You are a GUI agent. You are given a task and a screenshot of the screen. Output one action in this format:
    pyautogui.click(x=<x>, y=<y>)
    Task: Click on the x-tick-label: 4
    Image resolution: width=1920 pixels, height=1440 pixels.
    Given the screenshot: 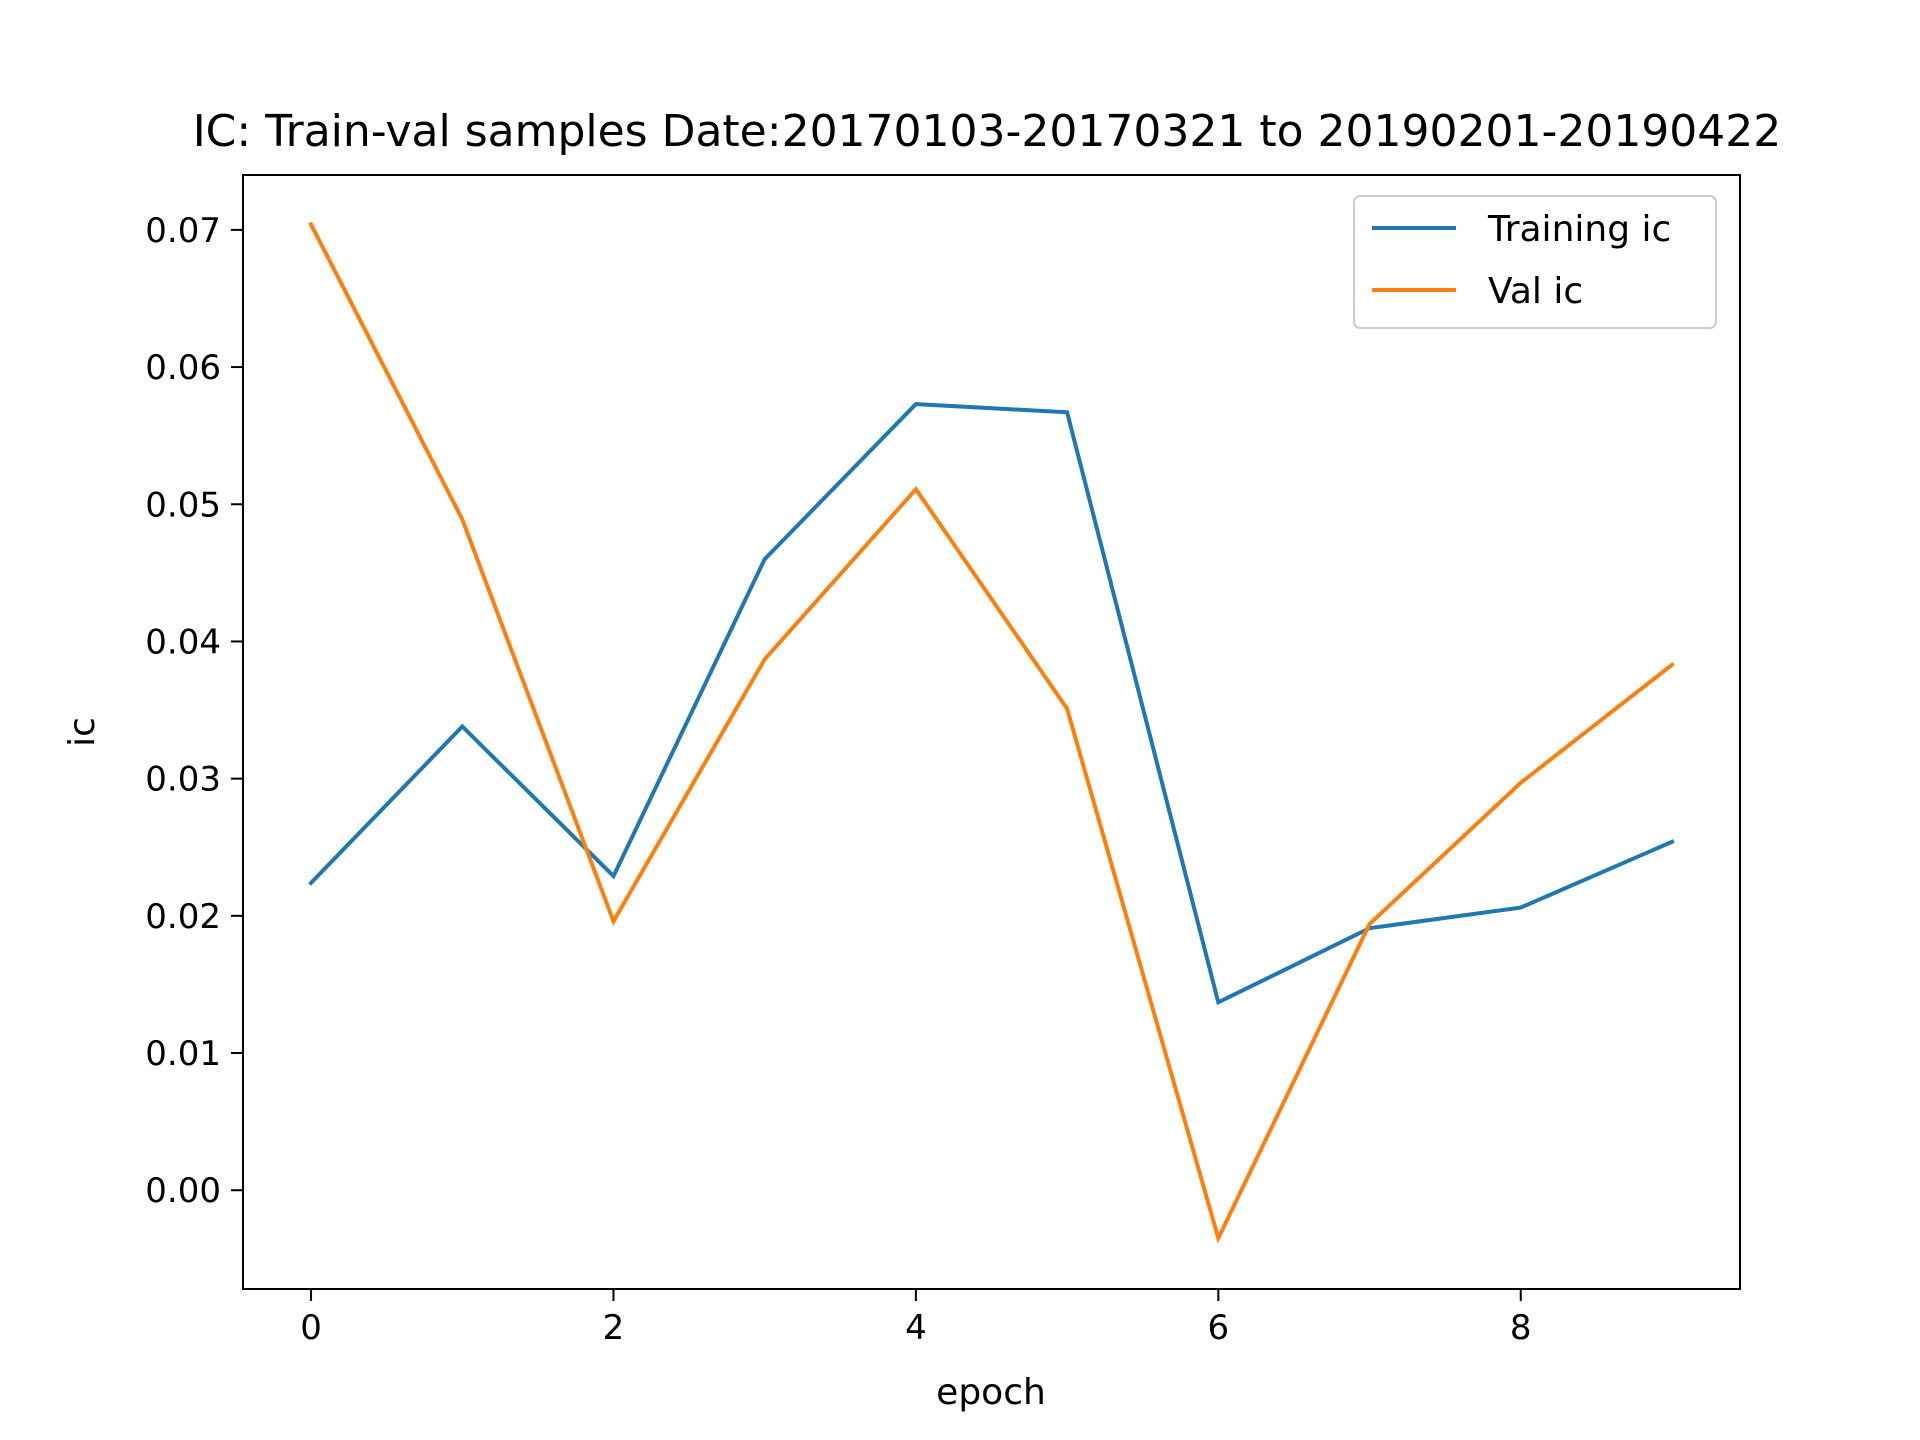 What is the action you would take?
    pyautogui.click(x=916, y=1328)
    